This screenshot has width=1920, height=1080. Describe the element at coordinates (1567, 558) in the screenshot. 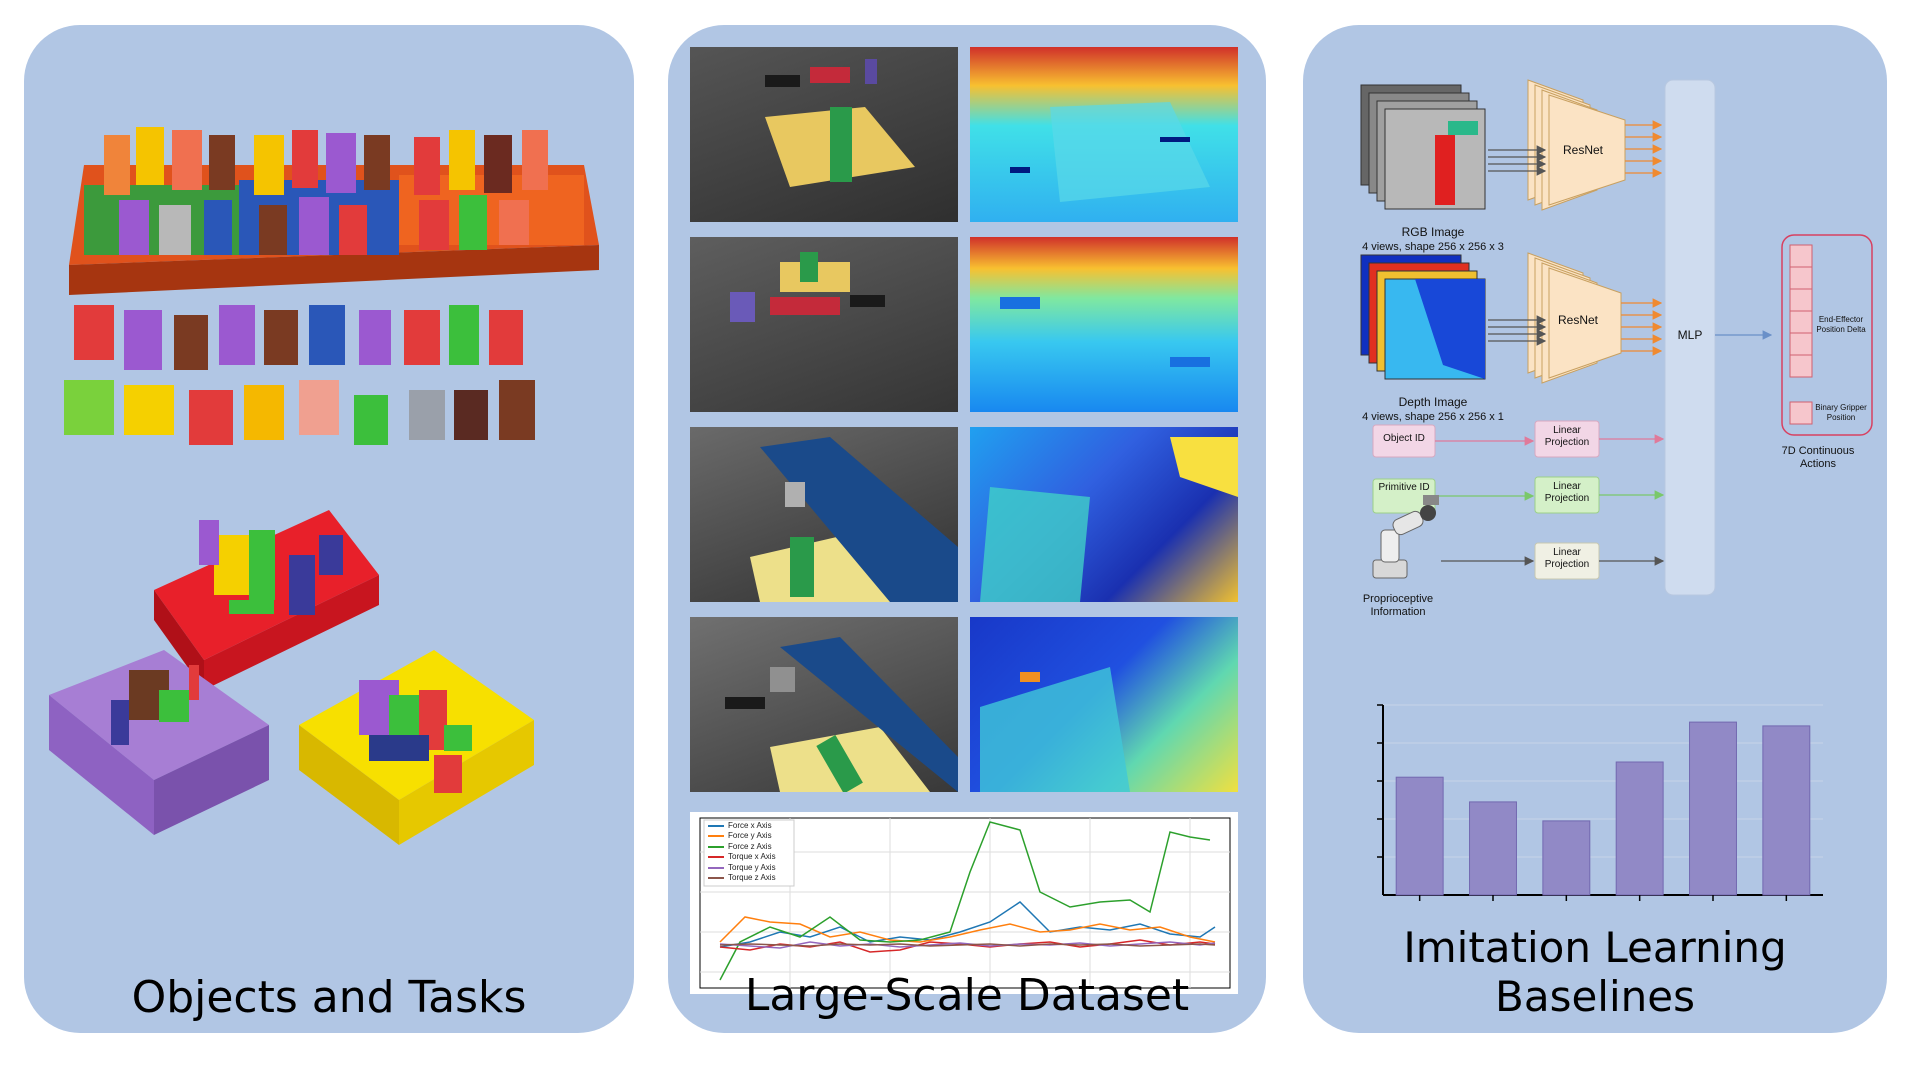

I see `linear-projection-3: Linear Projection` at that location.